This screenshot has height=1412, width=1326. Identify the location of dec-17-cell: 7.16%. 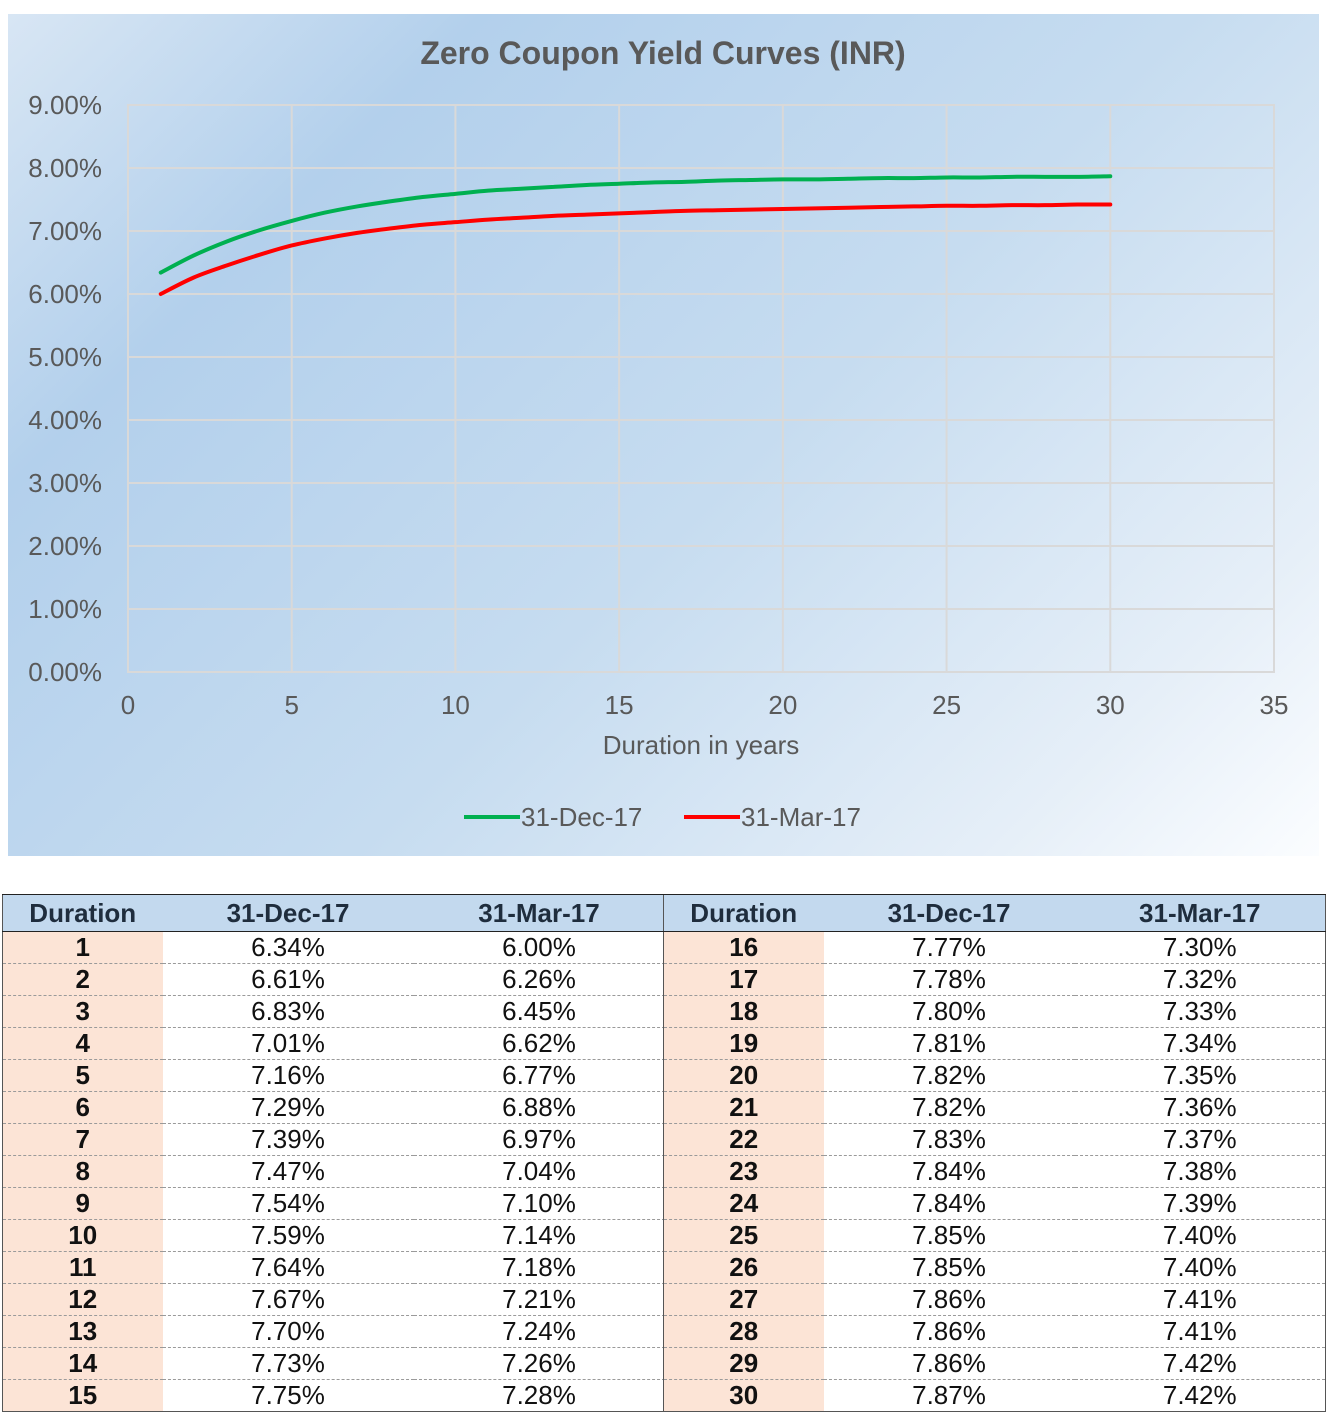
(288, 1075).